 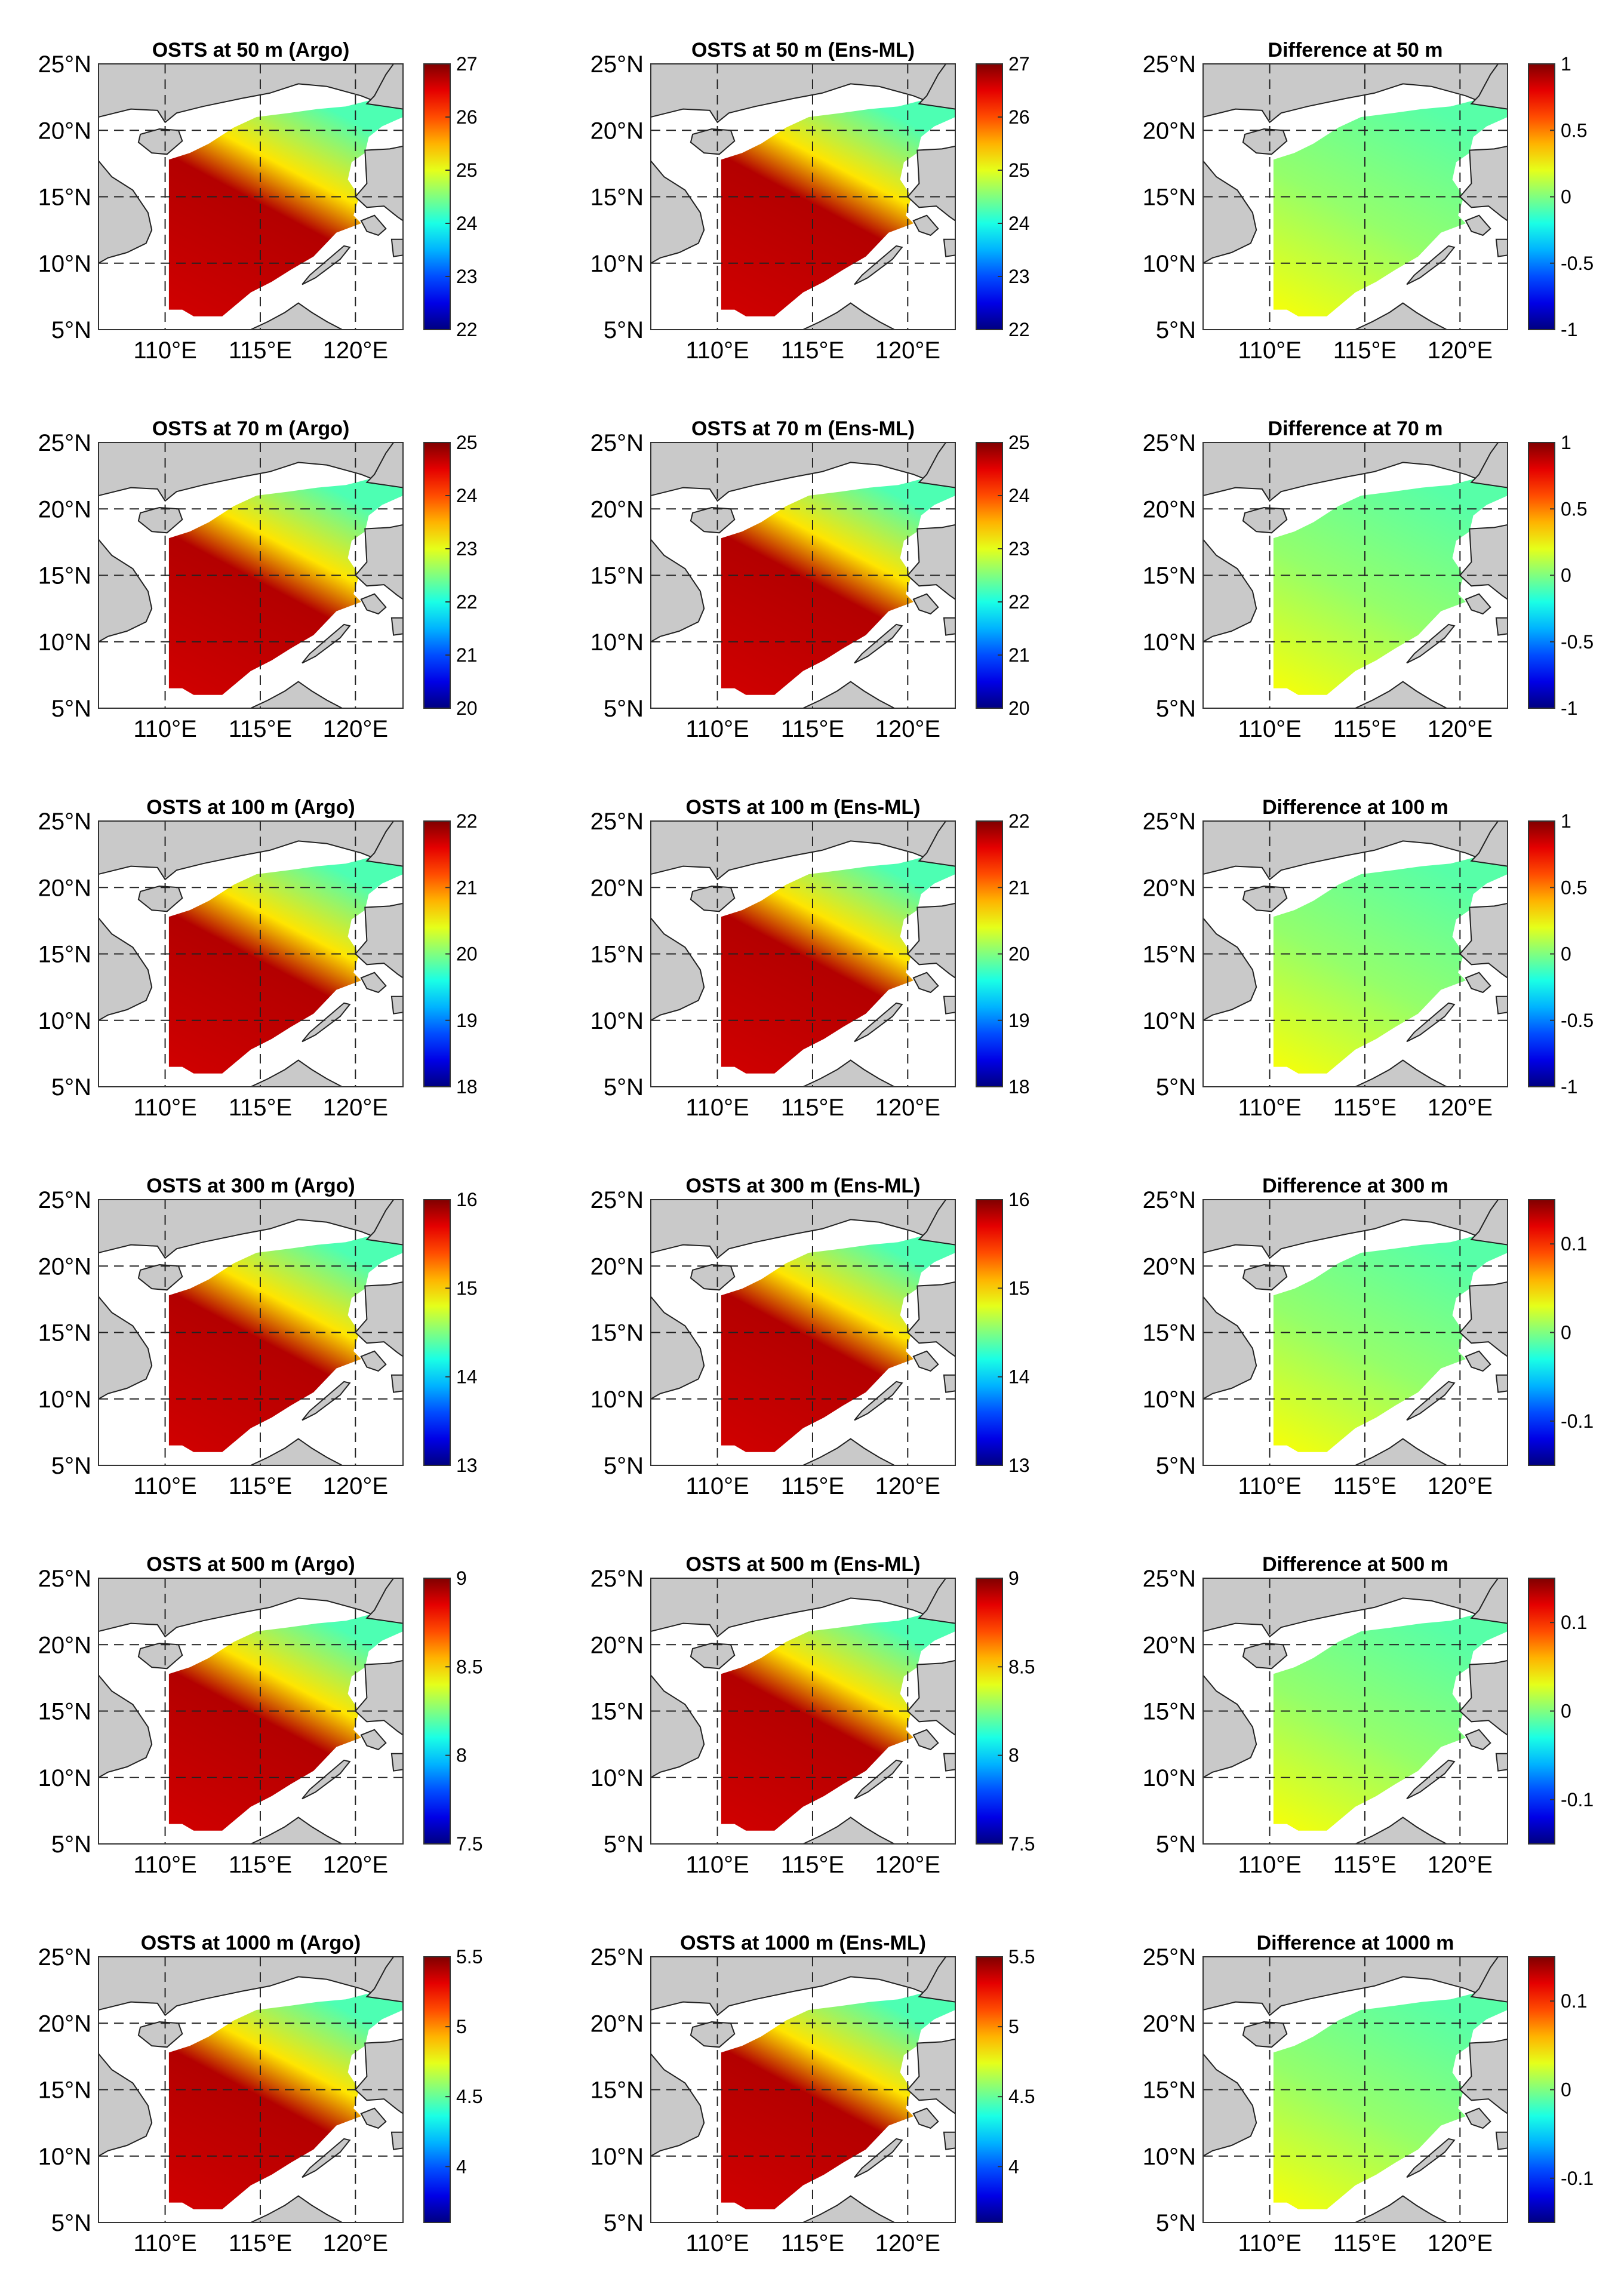 I want to click on colorbar-ramp, so click(x=989, y=575).